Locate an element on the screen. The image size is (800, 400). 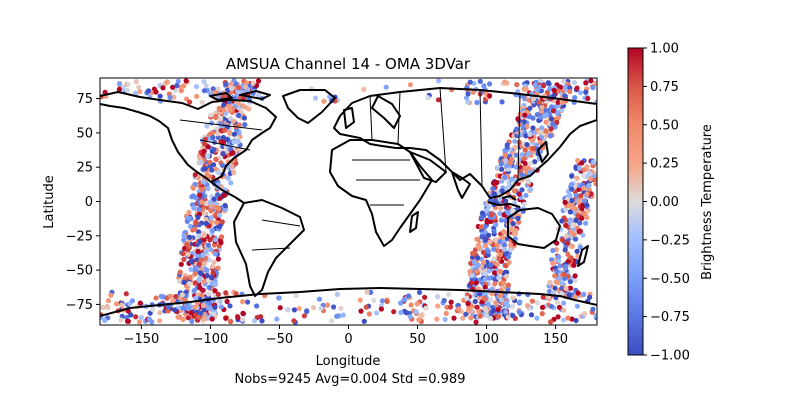
y-tick-label: −75 is located at coordinates (79, 305).